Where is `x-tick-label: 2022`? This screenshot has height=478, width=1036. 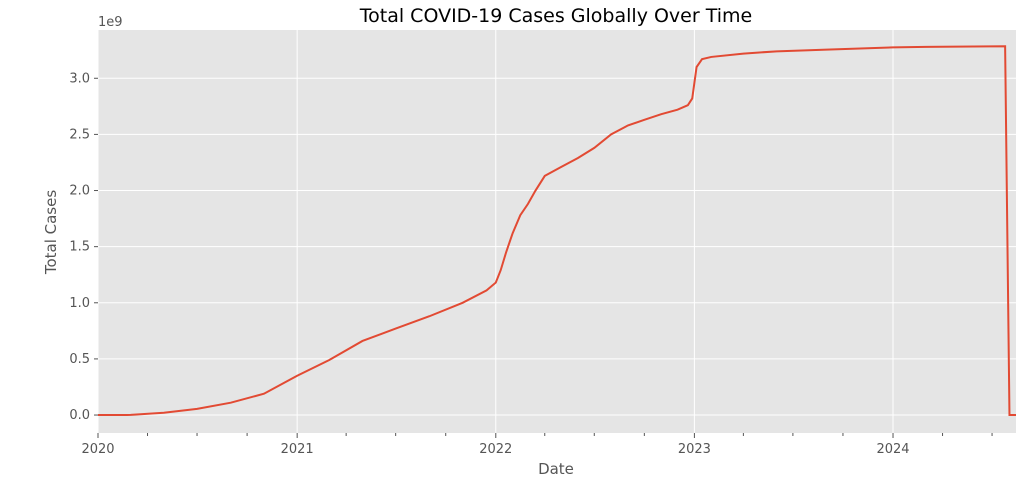
x-tick-label: 2022 is located at coordinates (495, 449).